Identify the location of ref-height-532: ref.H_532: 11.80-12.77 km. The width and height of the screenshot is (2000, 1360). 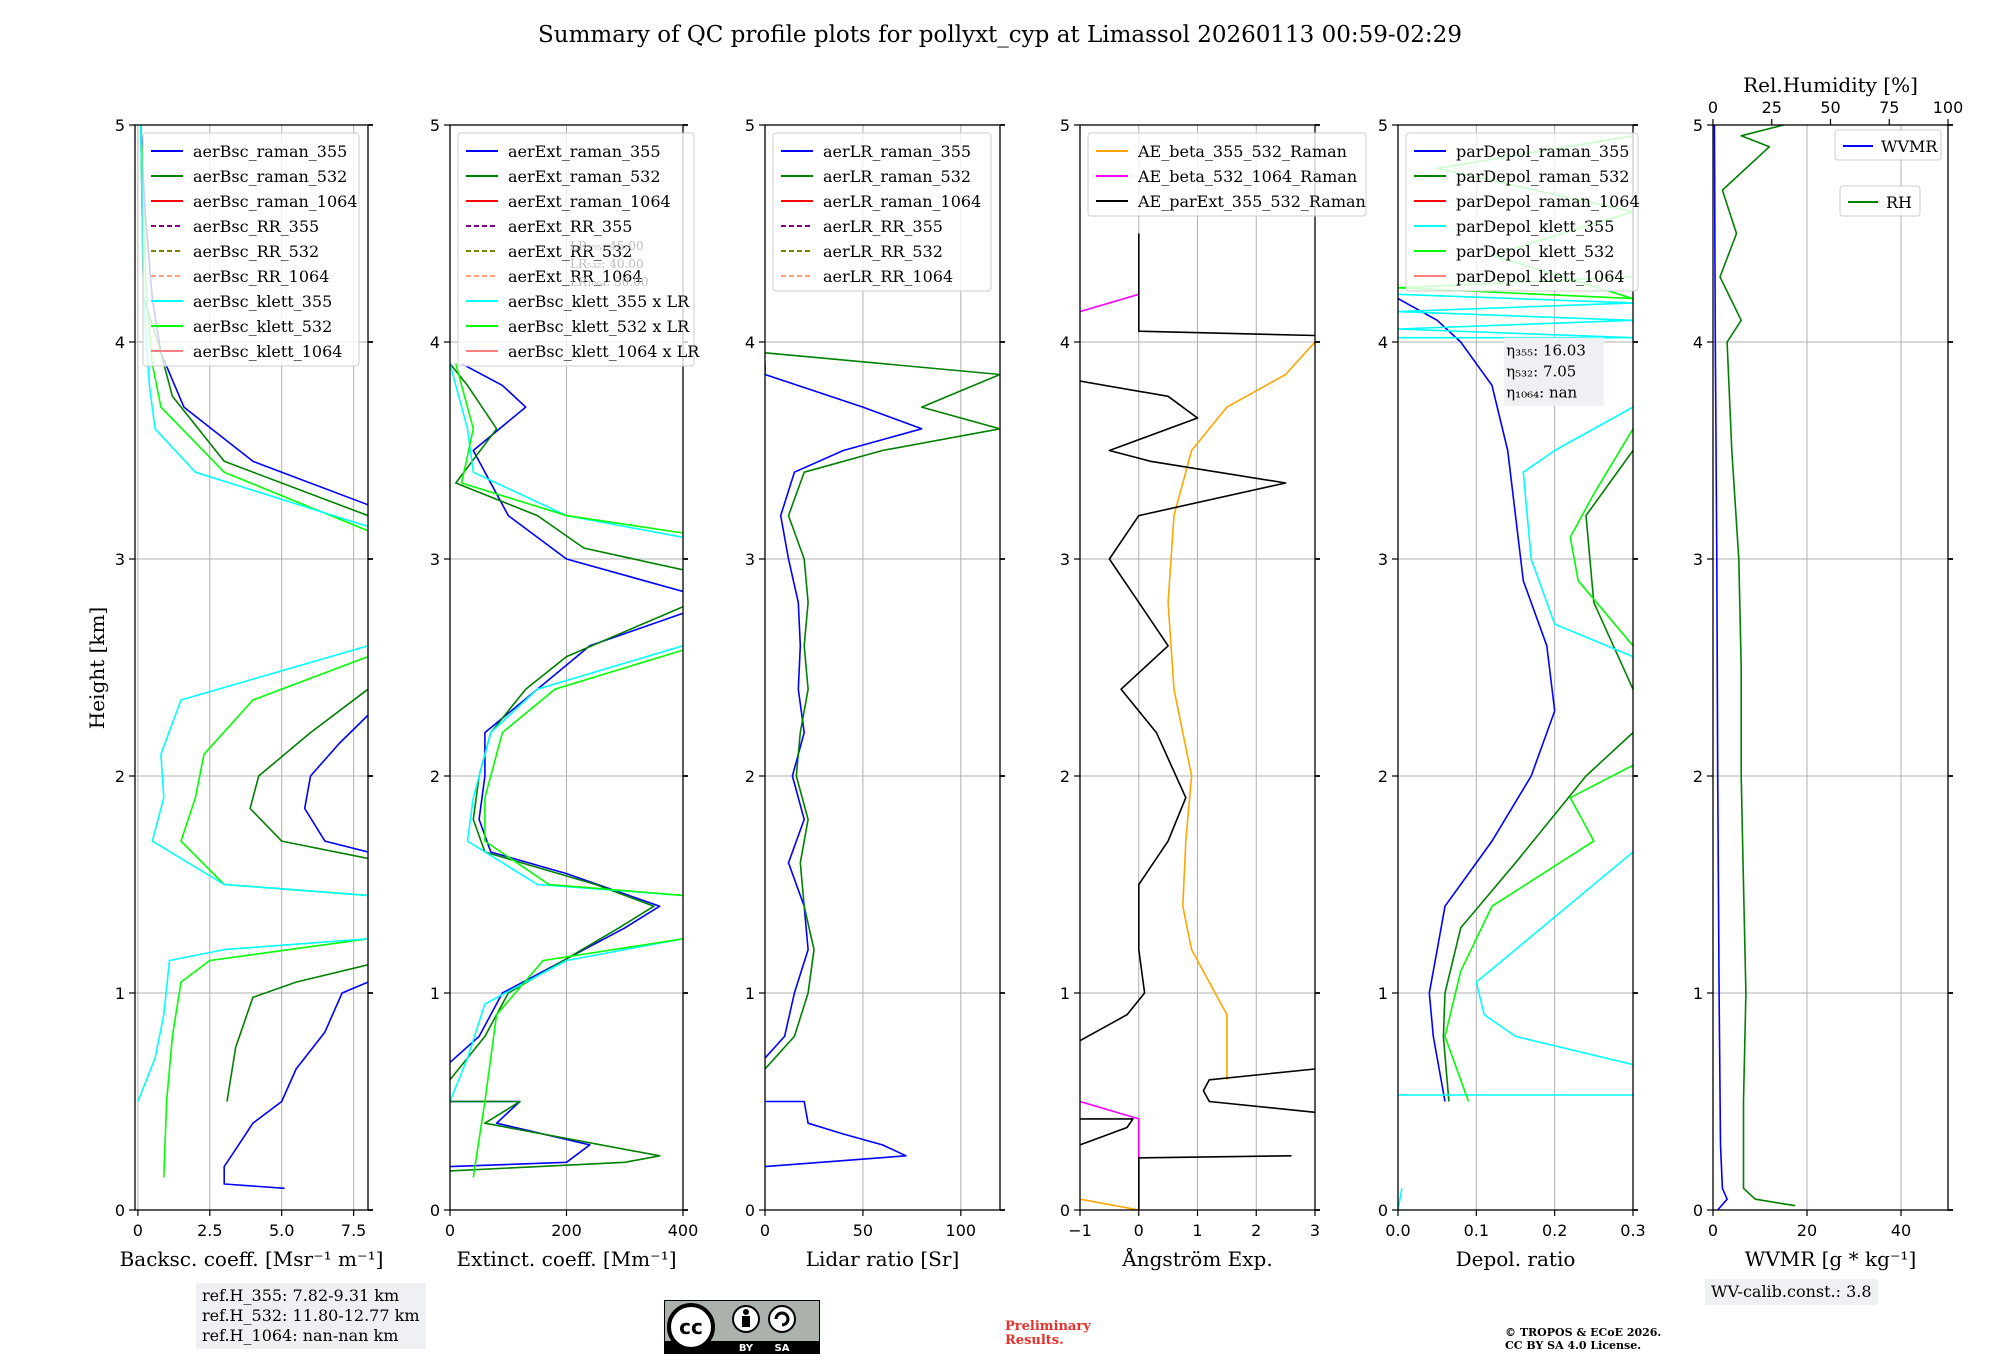
(311, 1315).